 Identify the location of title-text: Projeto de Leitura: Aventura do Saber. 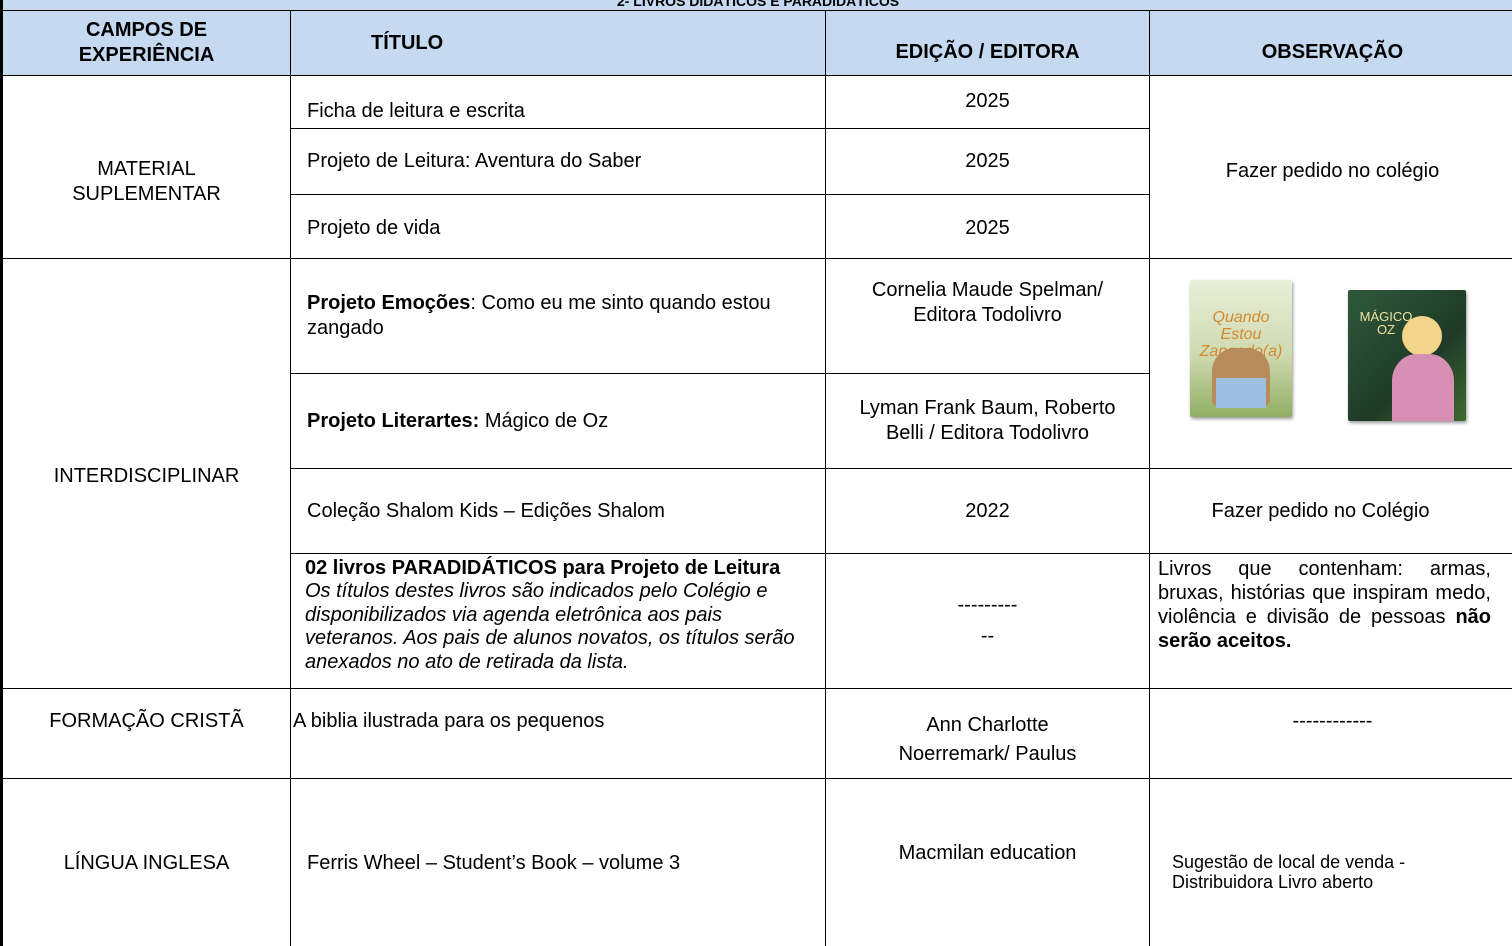
(474, 161).